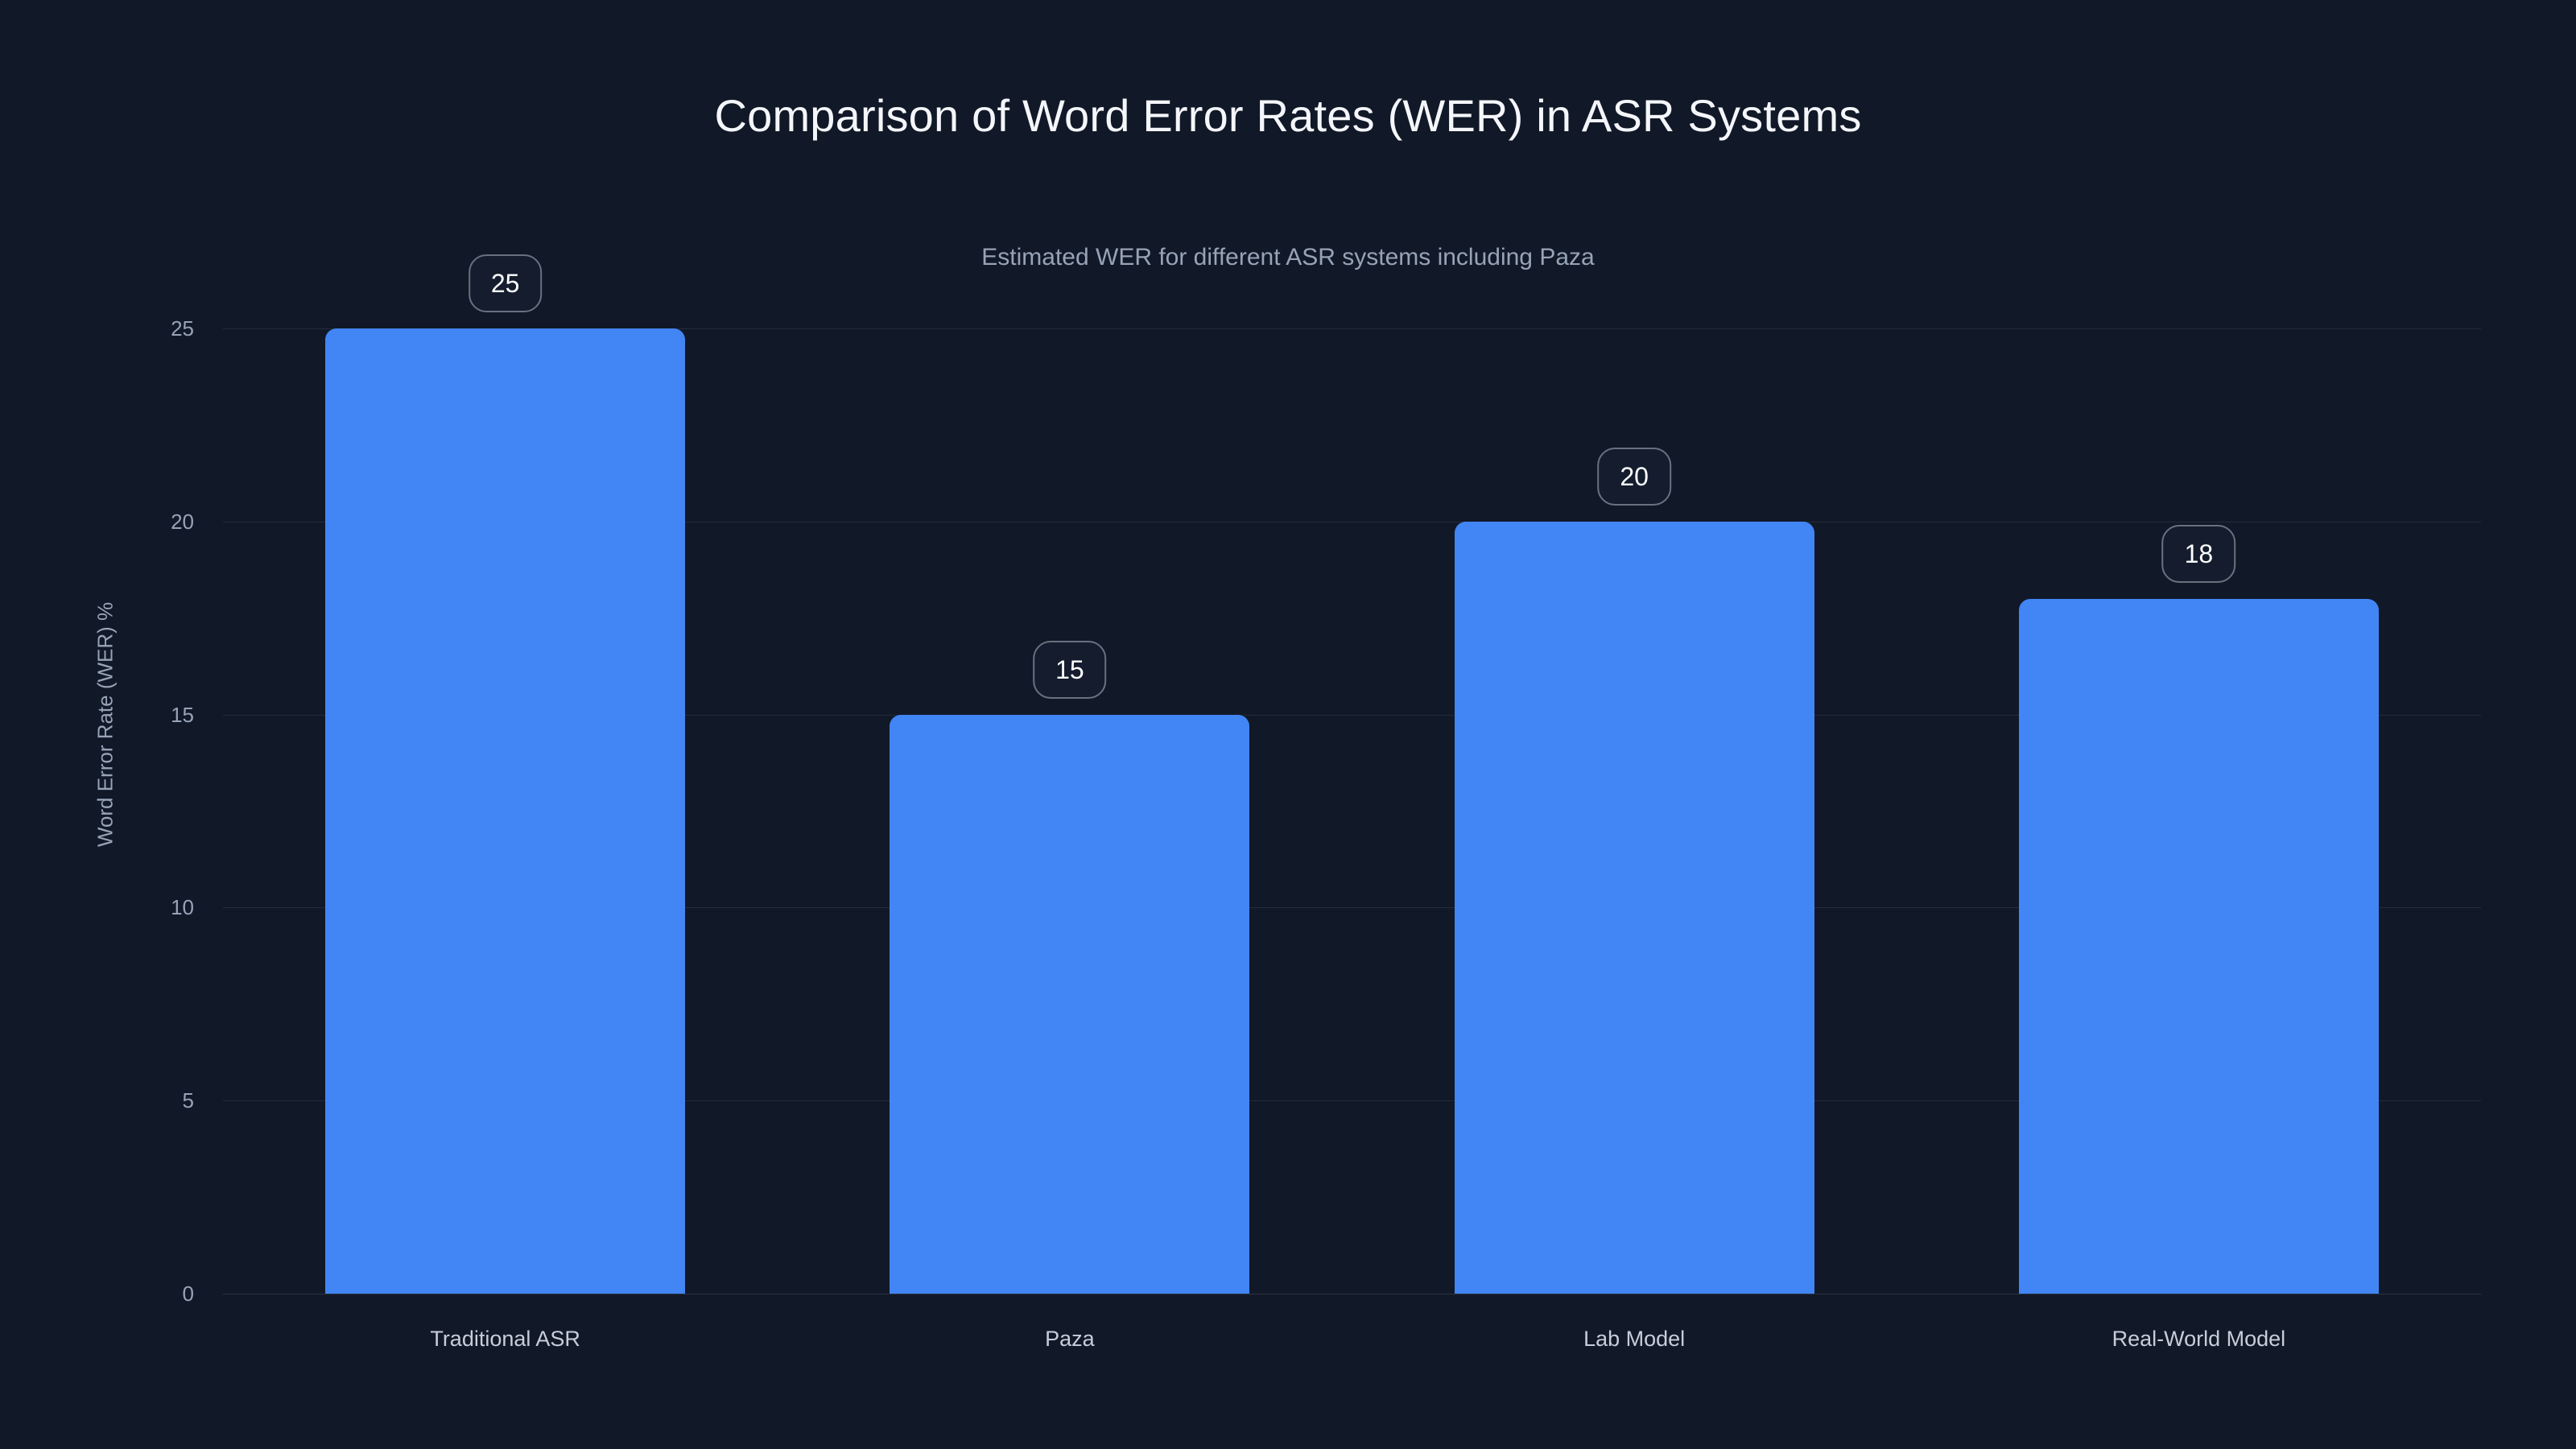 Image resolution: width=2576 pixels, height=1449 pixels. Describe the element at coordinates (182, 328) in the screenshot. I see `y-axis-tick-label: 25` at that location.